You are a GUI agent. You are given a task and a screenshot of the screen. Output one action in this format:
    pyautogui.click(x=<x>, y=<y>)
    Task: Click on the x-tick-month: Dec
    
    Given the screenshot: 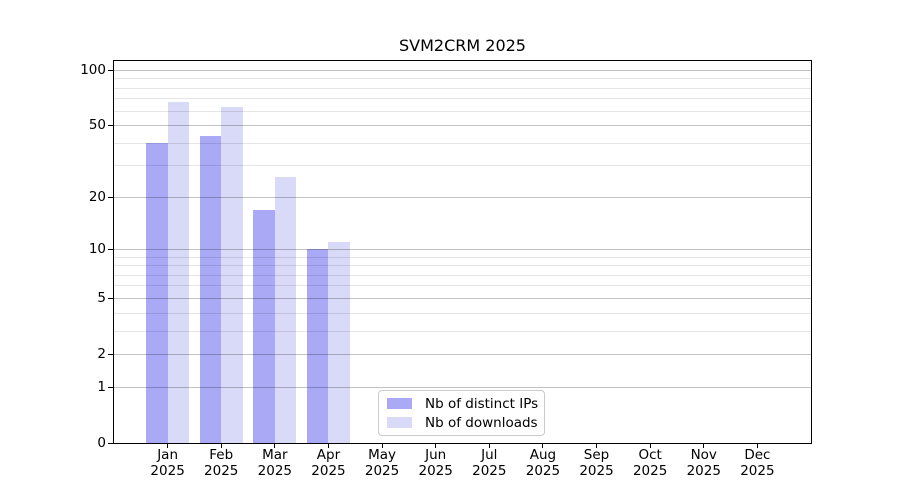 What is the action you would take?
    pyautogui.click(x=757, y=455)
    